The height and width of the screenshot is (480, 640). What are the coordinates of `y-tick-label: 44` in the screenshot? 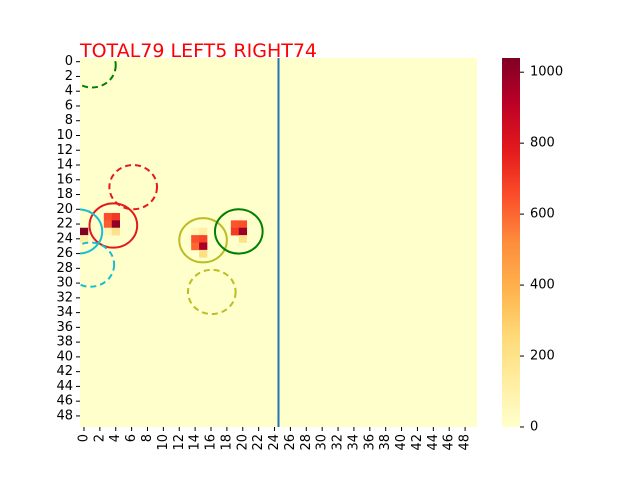 It's located at (64, 386).